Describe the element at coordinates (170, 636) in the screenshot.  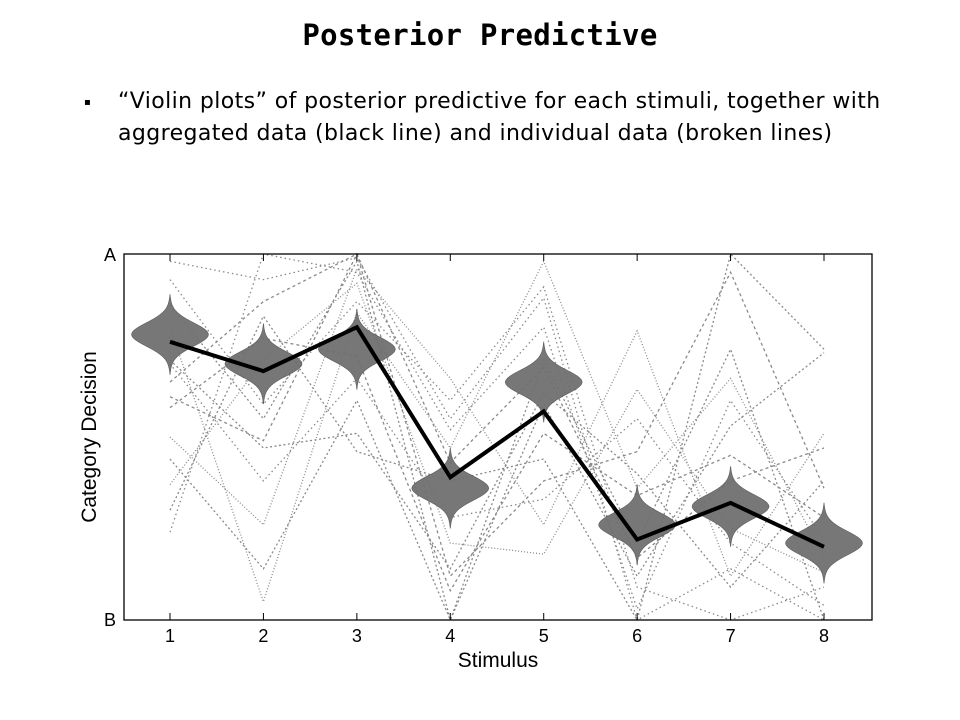
I see `x-tick-label: 1` at that location.